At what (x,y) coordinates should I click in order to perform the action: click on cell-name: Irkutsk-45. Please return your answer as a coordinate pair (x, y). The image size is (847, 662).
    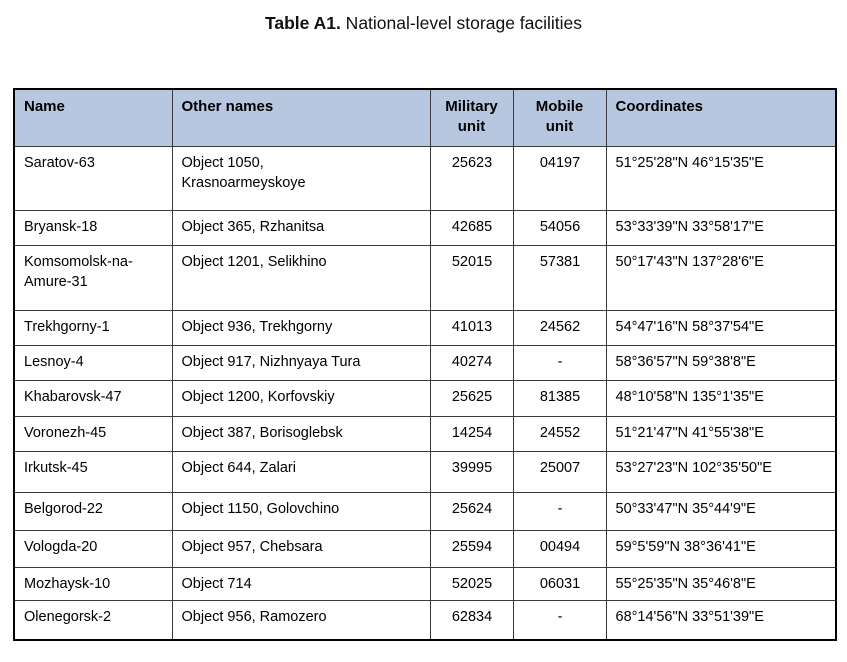
    Looking at the image, I should click on (93, 471).